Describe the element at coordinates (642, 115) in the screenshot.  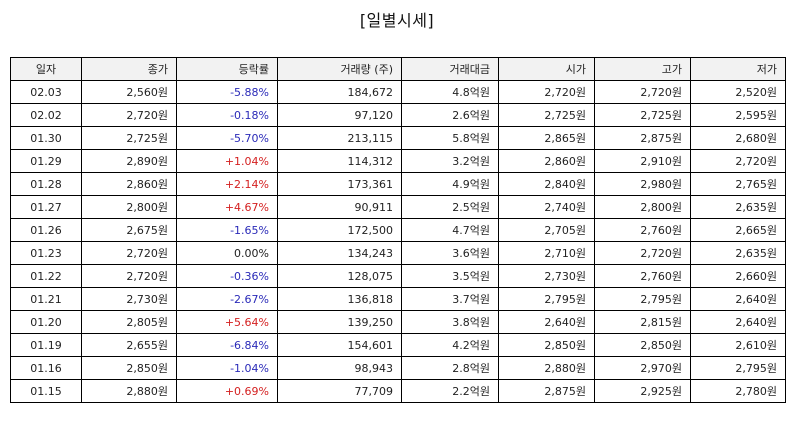
I see `cell-high: 2,725원` at that location.